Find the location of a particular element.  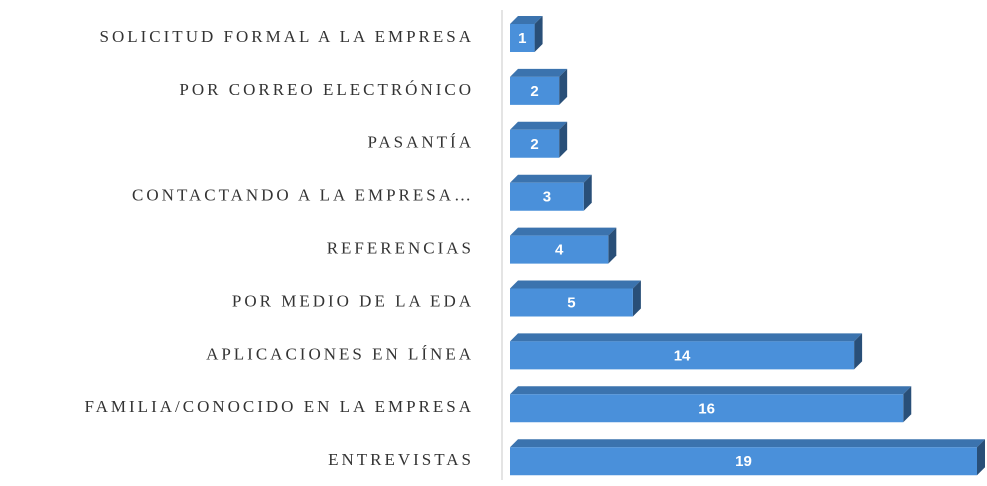

value-label: 5 is located at coordinates (571, 302).